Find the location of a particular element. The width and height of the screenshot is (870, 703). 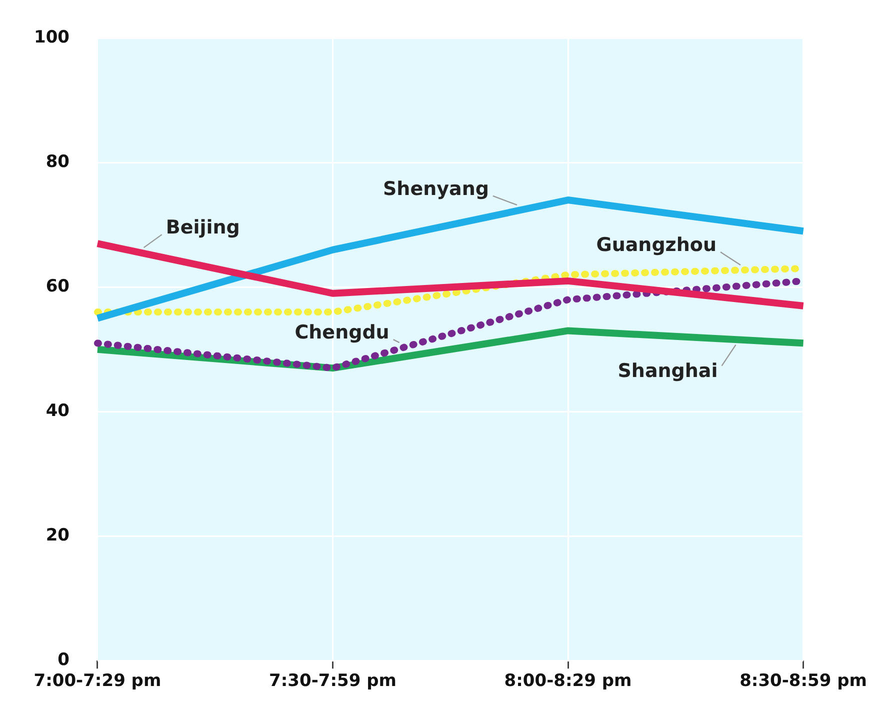

x-tick-label: 7:00-7:29 pm is located at coordinates (98, 681).